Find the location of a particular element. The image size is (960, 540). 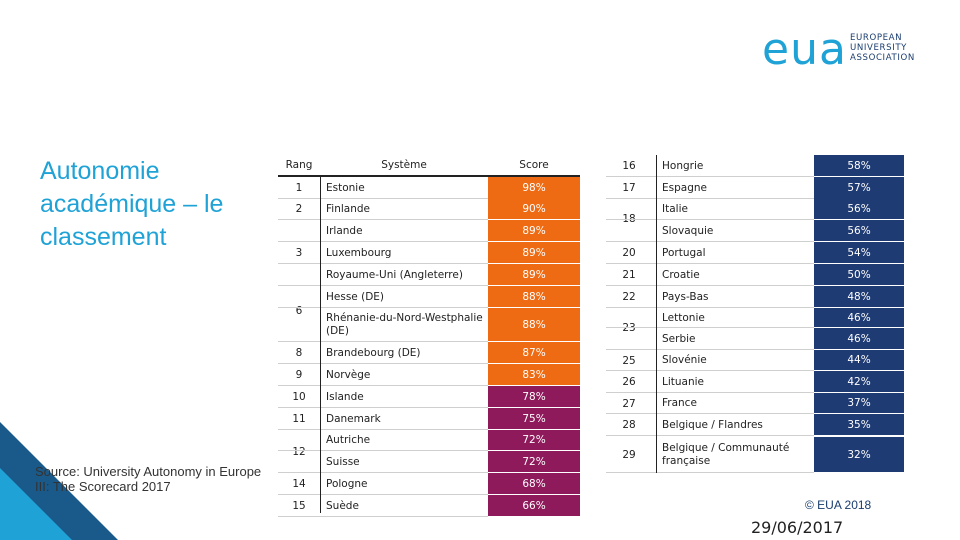

system-cell: Brandebourg (DE) is located at coordinates (373, 352).